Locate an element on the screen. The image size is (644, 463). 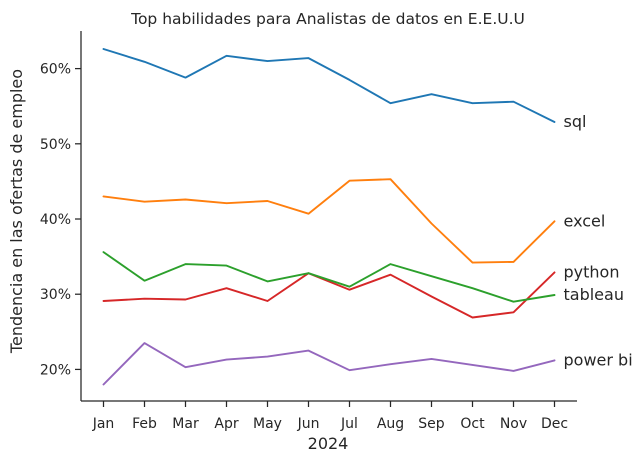
x-tick-label: Feb is located at coordinates (144, 424).